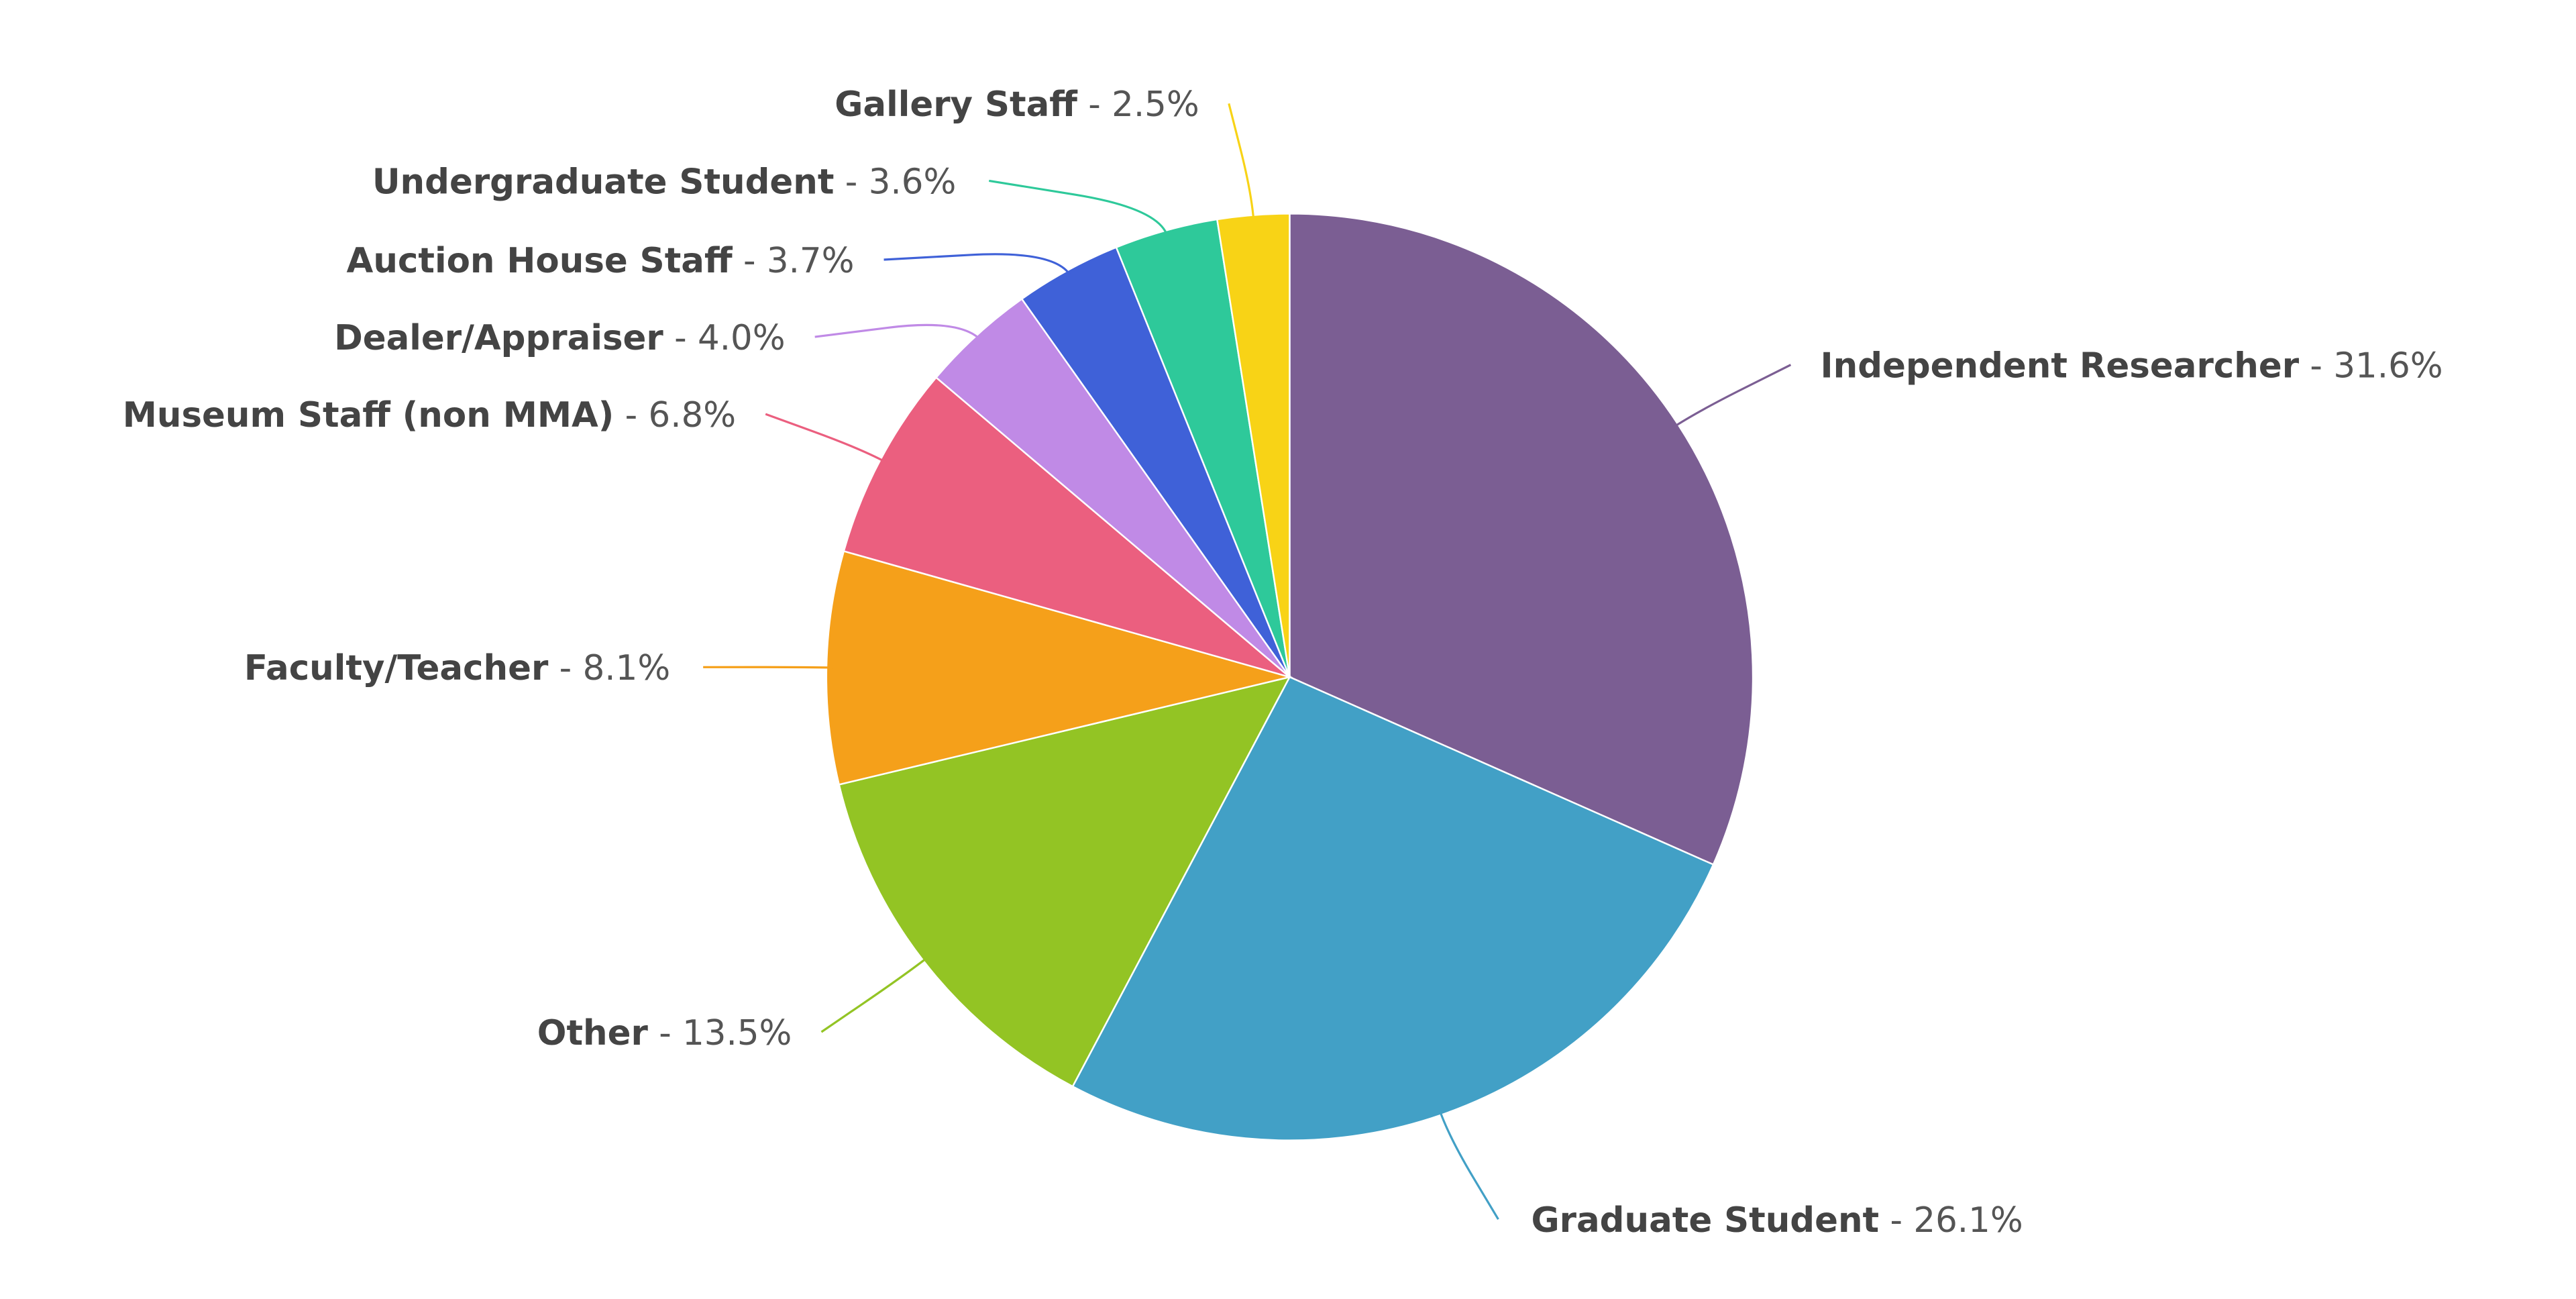 The image size is (2576, 1299). I want to click on slice-label: Museum Staff (non MMA) - 6.8%, so click(429, 415).